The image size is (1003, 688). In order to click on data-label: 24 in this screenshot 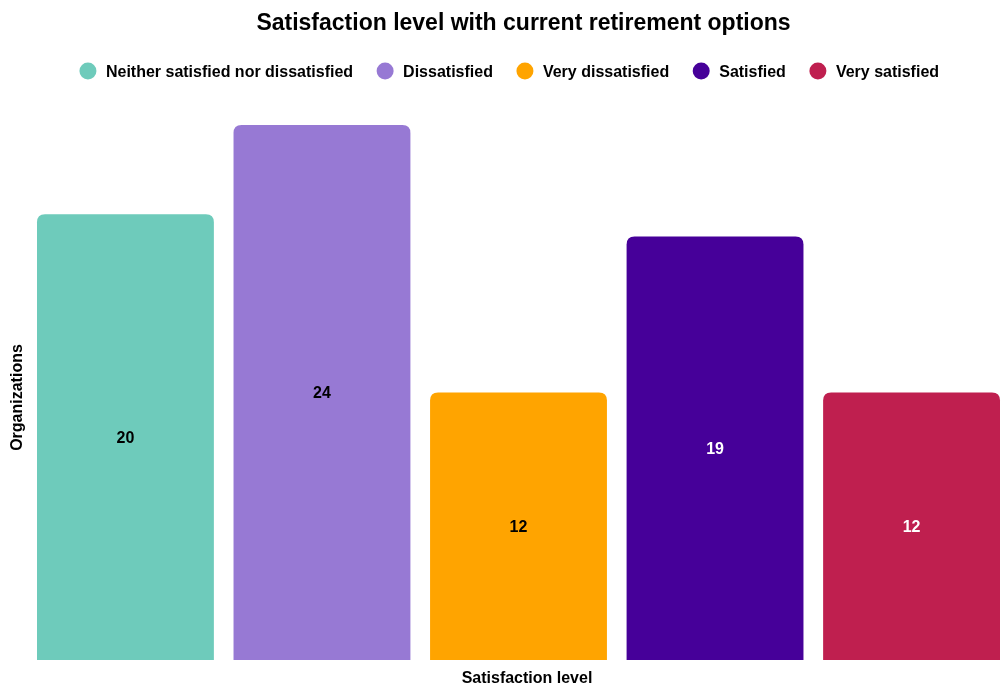, I will do `click(322, 392)`.